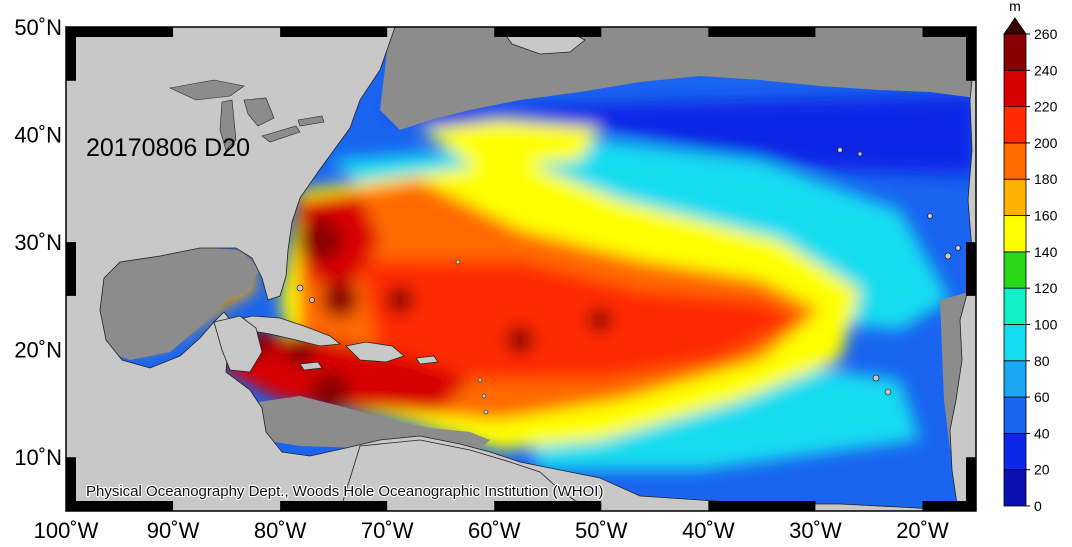 The image size is (1072, 547). I want to click on no-data-north-strip, so click(678, 78).